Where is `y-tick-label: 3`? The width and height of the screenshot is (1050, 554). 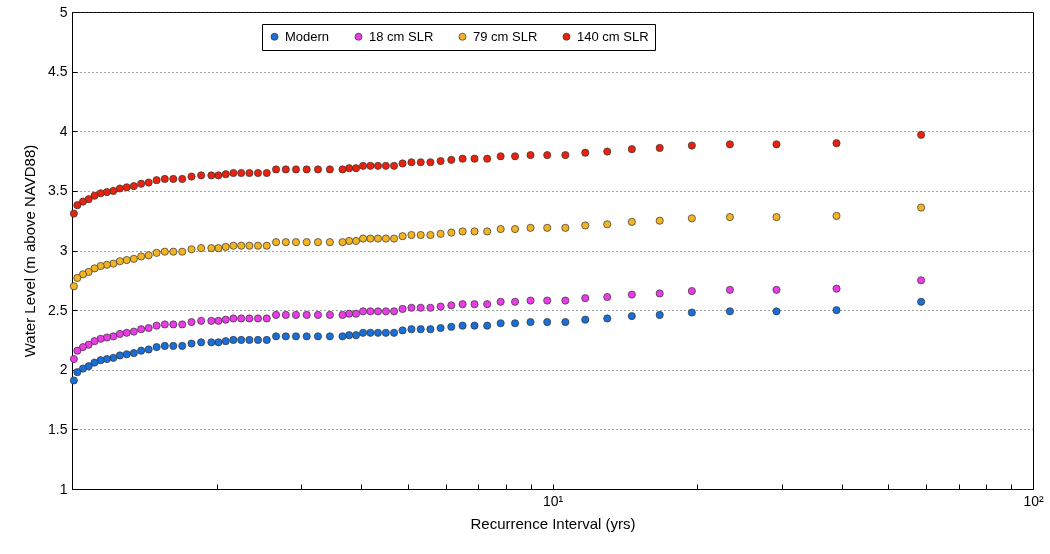
y-tick-label: 3 is located at coordinates (63, 250).